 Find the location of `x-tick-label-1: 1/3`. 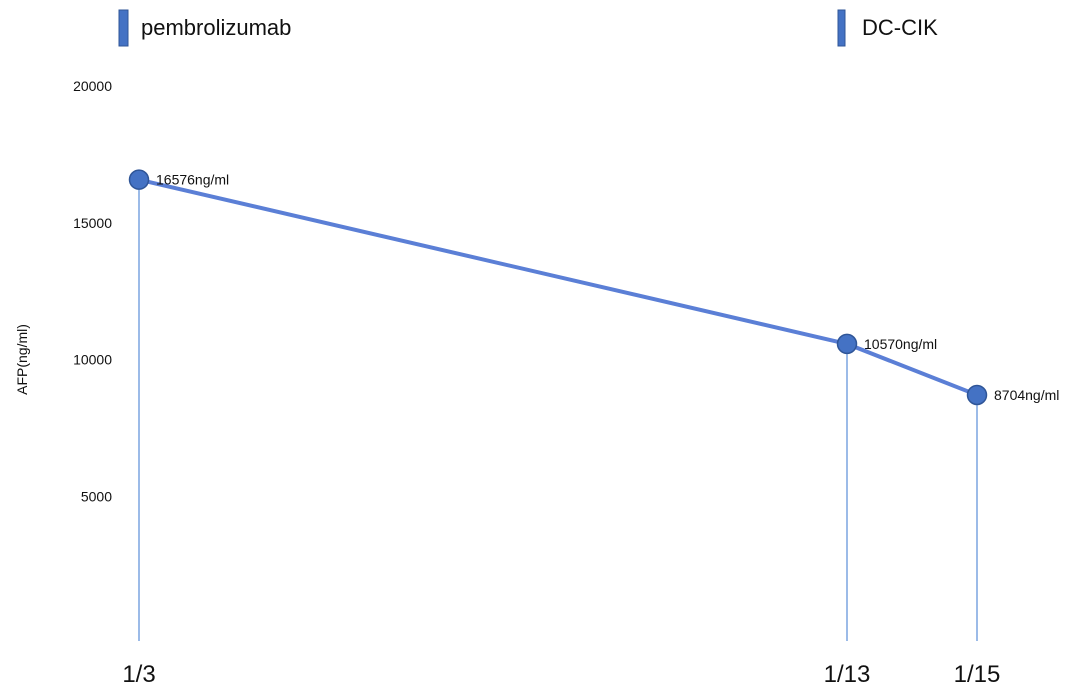

x-tick-label-1: 1/3 is located at coordinates (138, 674).